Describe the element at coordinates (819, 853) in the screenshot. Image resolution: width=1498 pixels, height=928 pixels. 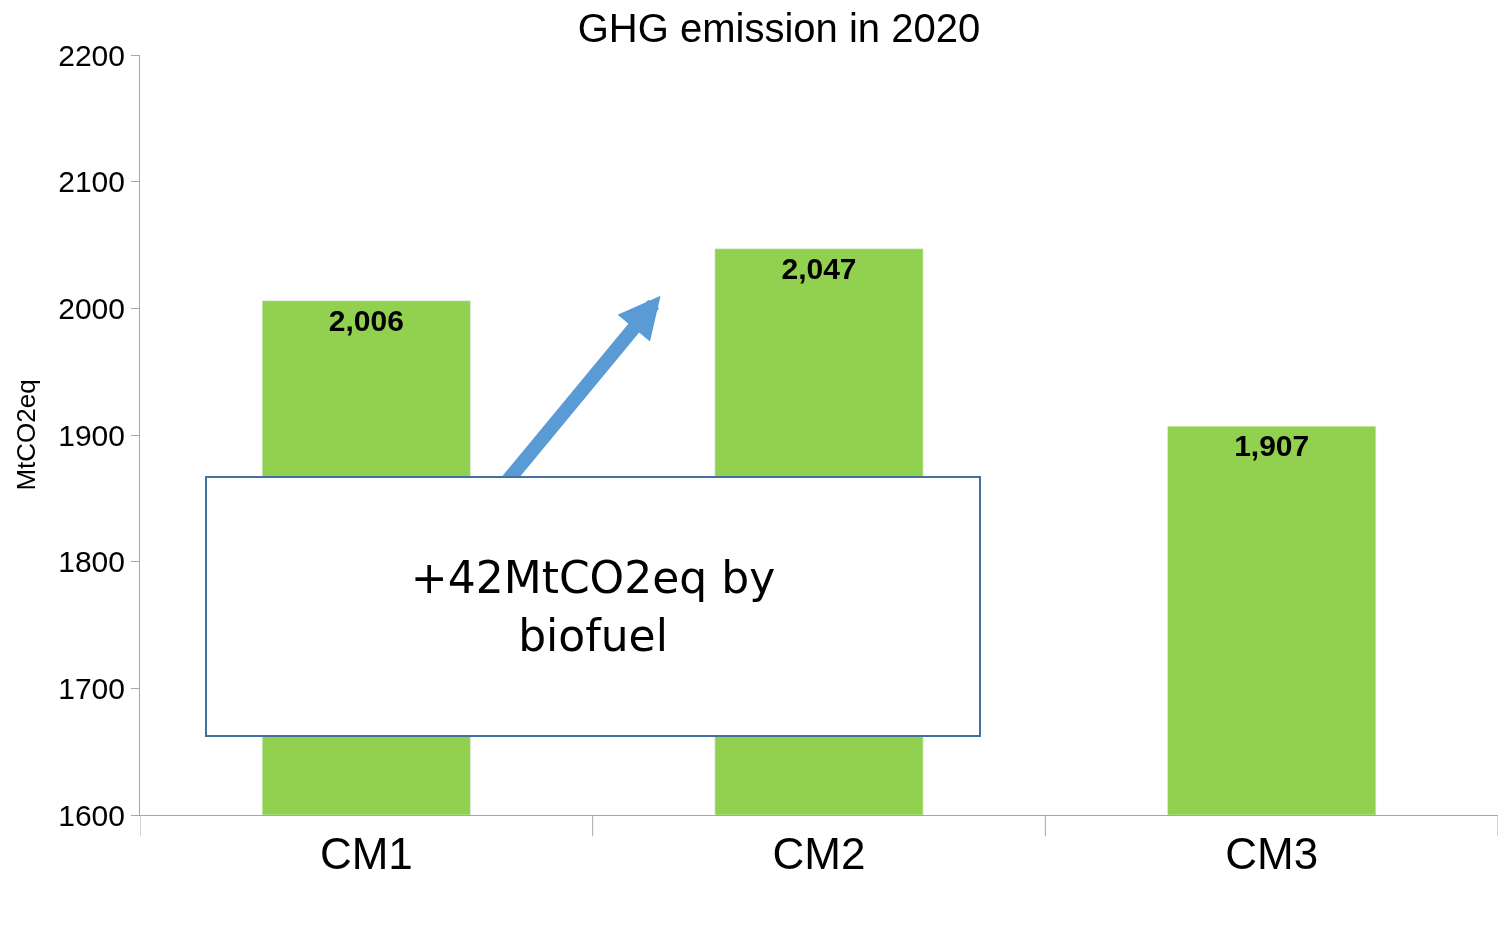
I see `x-tick-label: CM2` at that location.